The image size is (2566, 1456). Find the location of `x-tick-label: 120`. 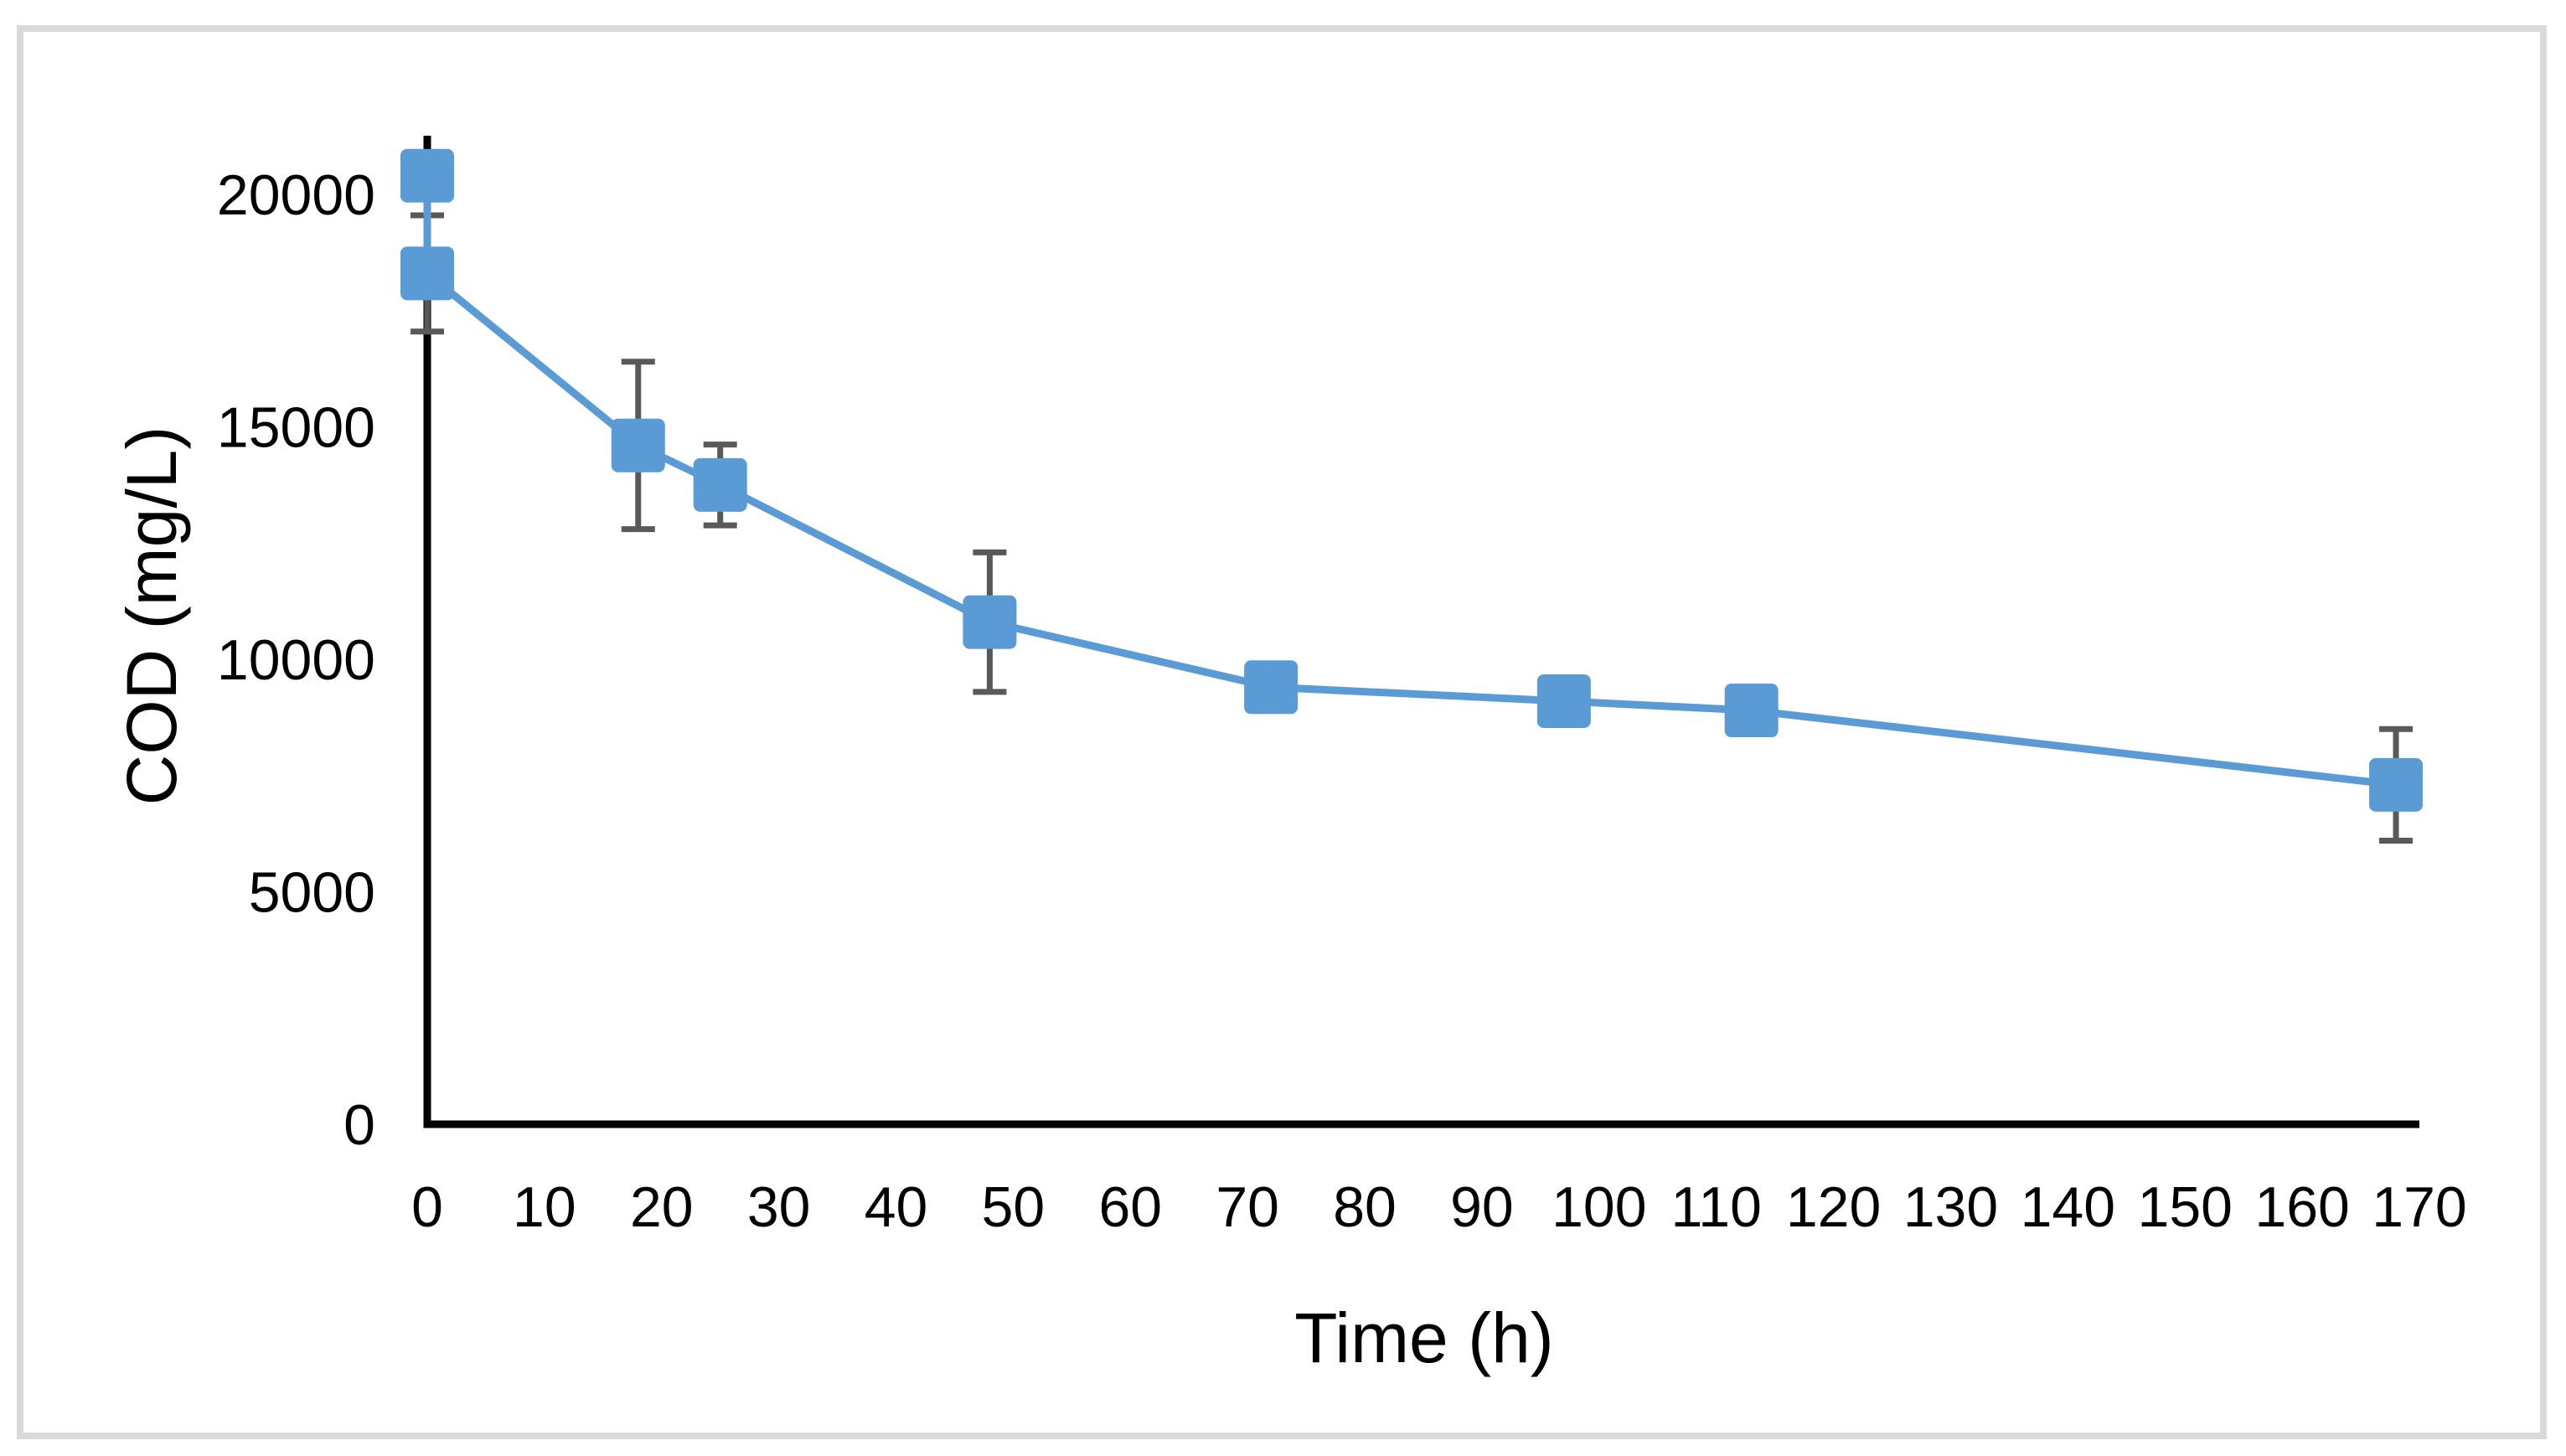

x-tick-label: 120 is located at coordinates (1833, 1207).